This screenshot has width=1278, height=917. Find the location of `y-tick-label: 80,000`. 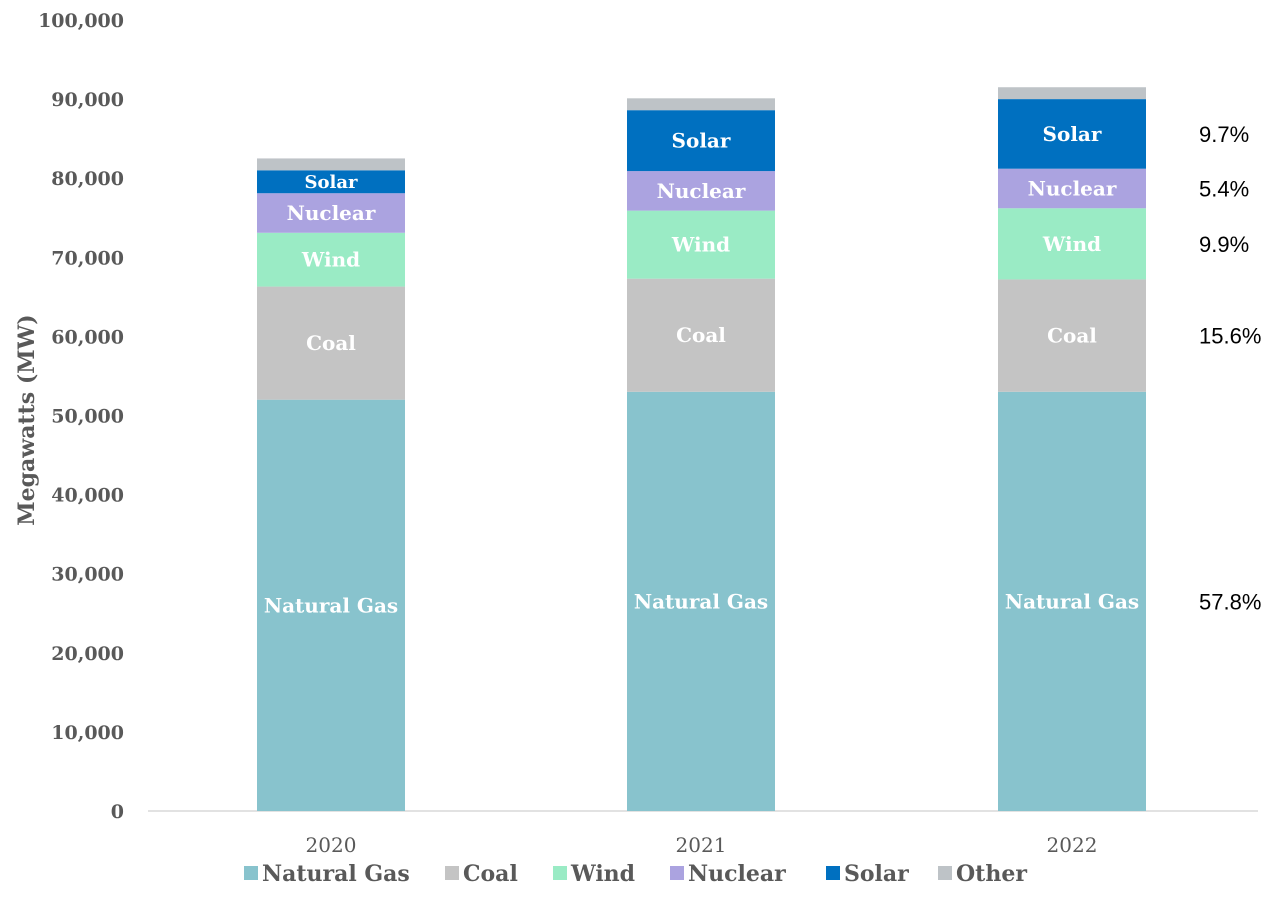

y-tick-label: 80,000 is located at coordinates (87, 179).